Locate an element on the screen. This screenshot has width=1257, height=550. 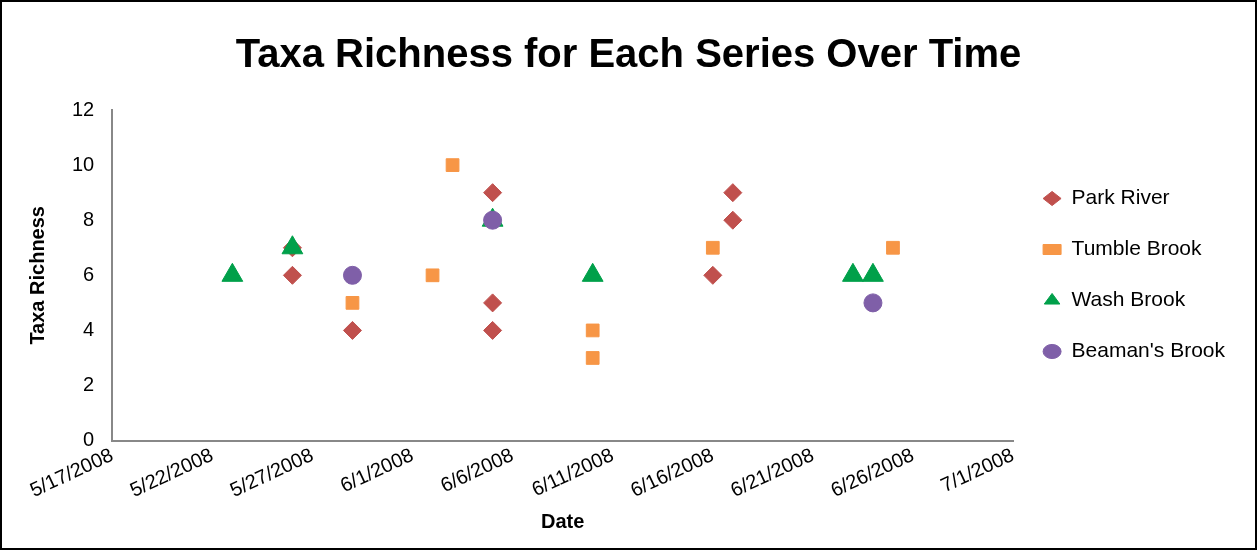
y-tick-label: 10 is located at coordinates (83, 163).